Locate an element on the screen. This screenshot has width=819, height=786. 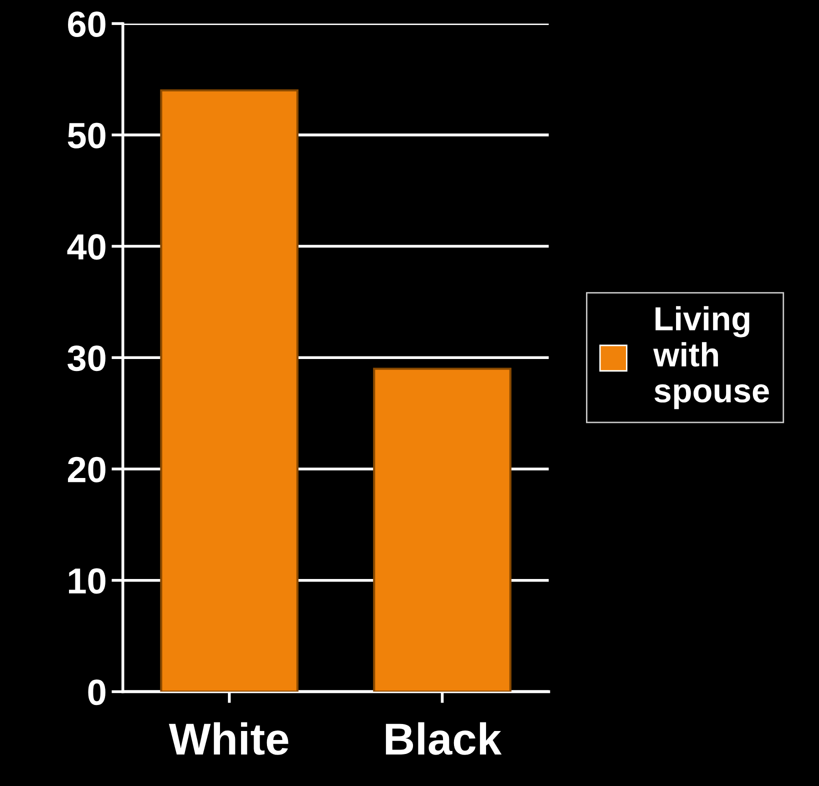
y-tick-label: 50 is located at coordinates (87, 135).